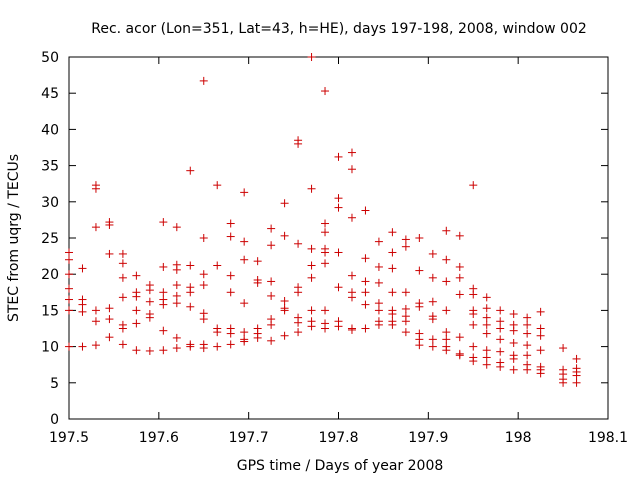 This screenshot has width=640, height=480. What do you see at coordinates (50, 94) in the screenshot?
I see `y-tick-label: 45` at bounding box center [50, 94].